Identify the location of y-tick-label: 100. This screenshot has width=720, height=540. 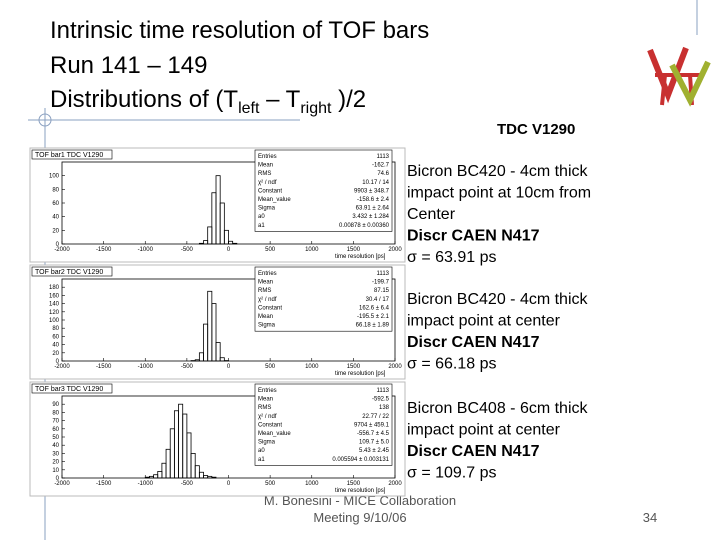
(54, 177).